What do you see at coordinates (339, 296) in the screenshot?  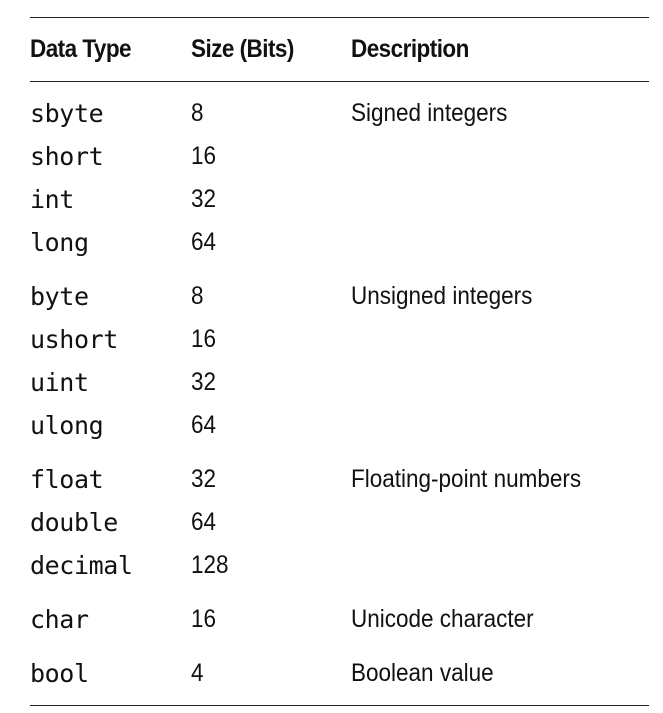 I see `table-row: byte 8 Unsigned integers` at bounding box center [339, 296].